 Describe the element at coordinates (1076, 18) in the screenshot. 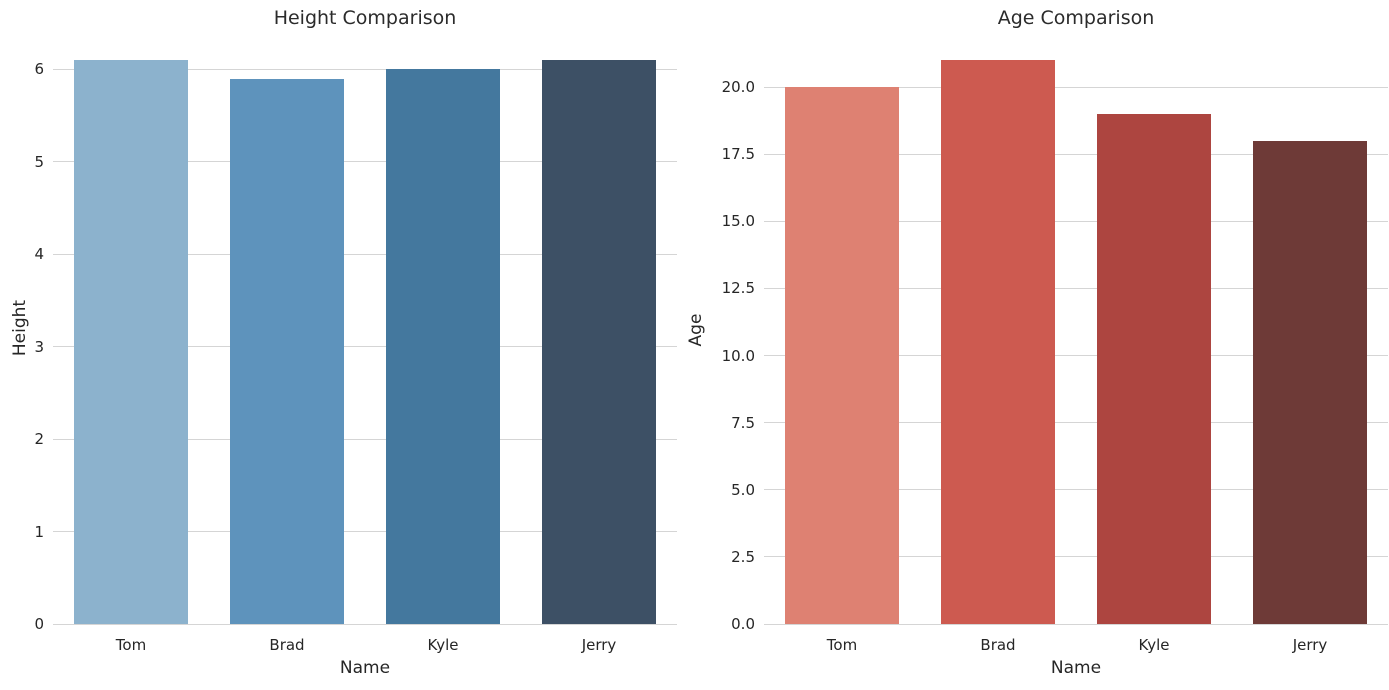

I see `chart-title: Age Comparison` at that location.